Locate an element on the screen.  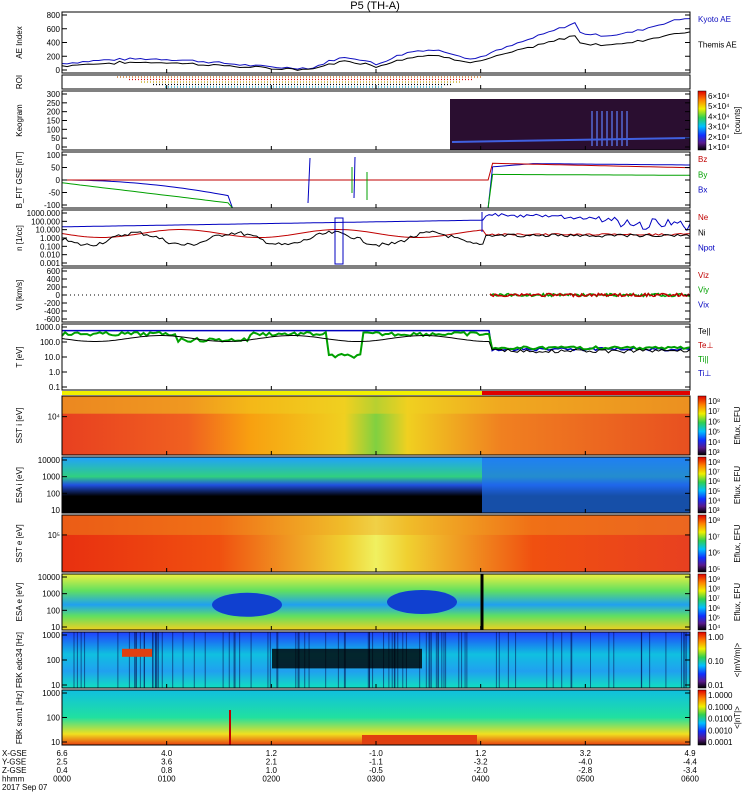
legend-viz: Viz is located at coordinates (703, 275).